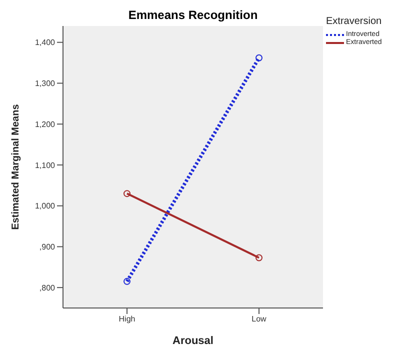 Image resolution: width=399 pixels, height=350 pixels. What do you see at coordinates (45, 43) in the screenshot?
I see `y-tick-label: 1,400` at bounding box center [45, 43].